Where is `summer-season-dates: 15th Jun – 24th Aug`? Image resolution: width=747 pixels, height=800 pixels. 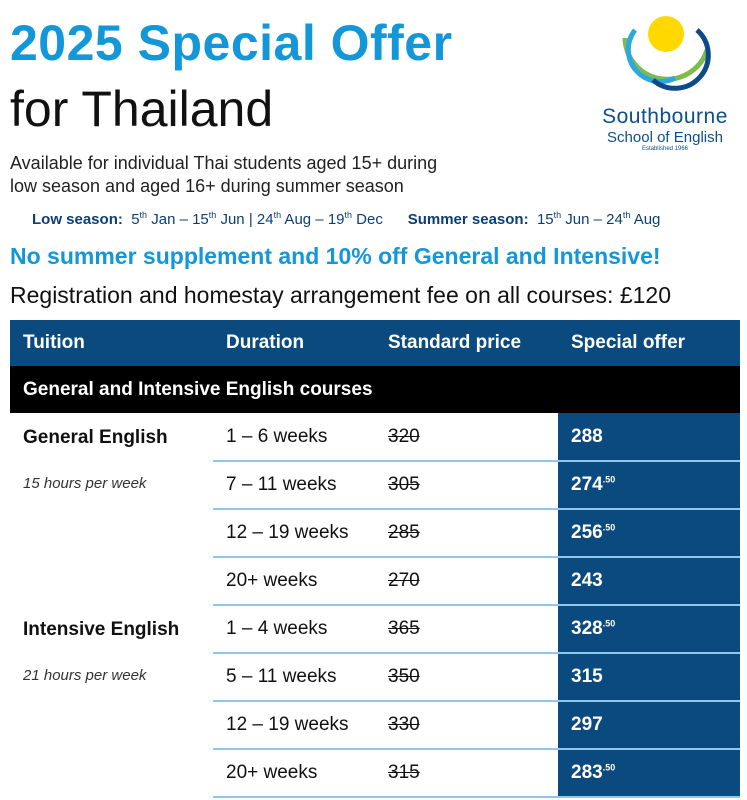
summer-season-dates: 15th Jun – 24th Aug is located at coordinates (598, 219).